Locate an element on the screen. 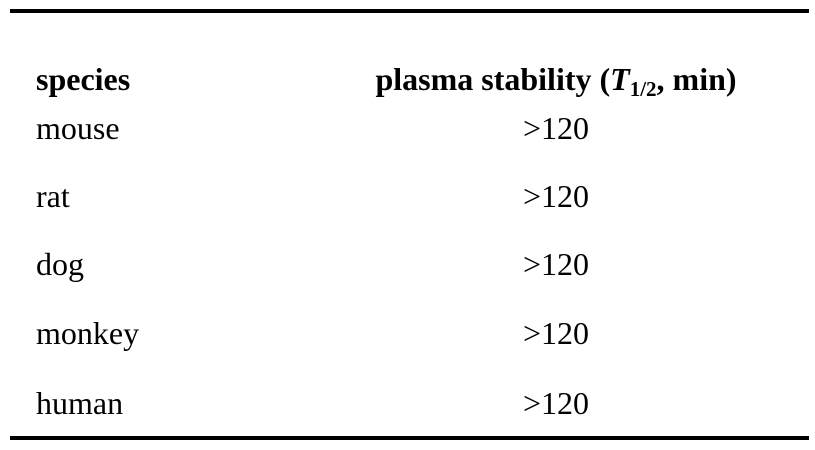 The image size is (815, 450). species-cell: human is located at coordinates (80, 403).